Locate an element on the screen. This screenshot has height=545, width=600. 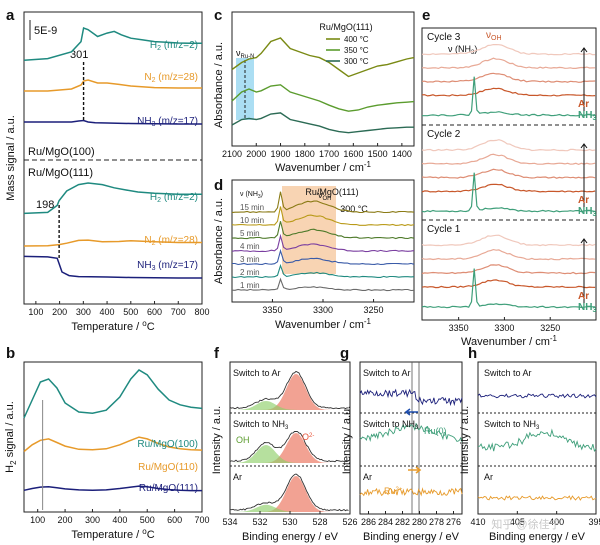
panel-h-frame is located at coordinates (537, 438).